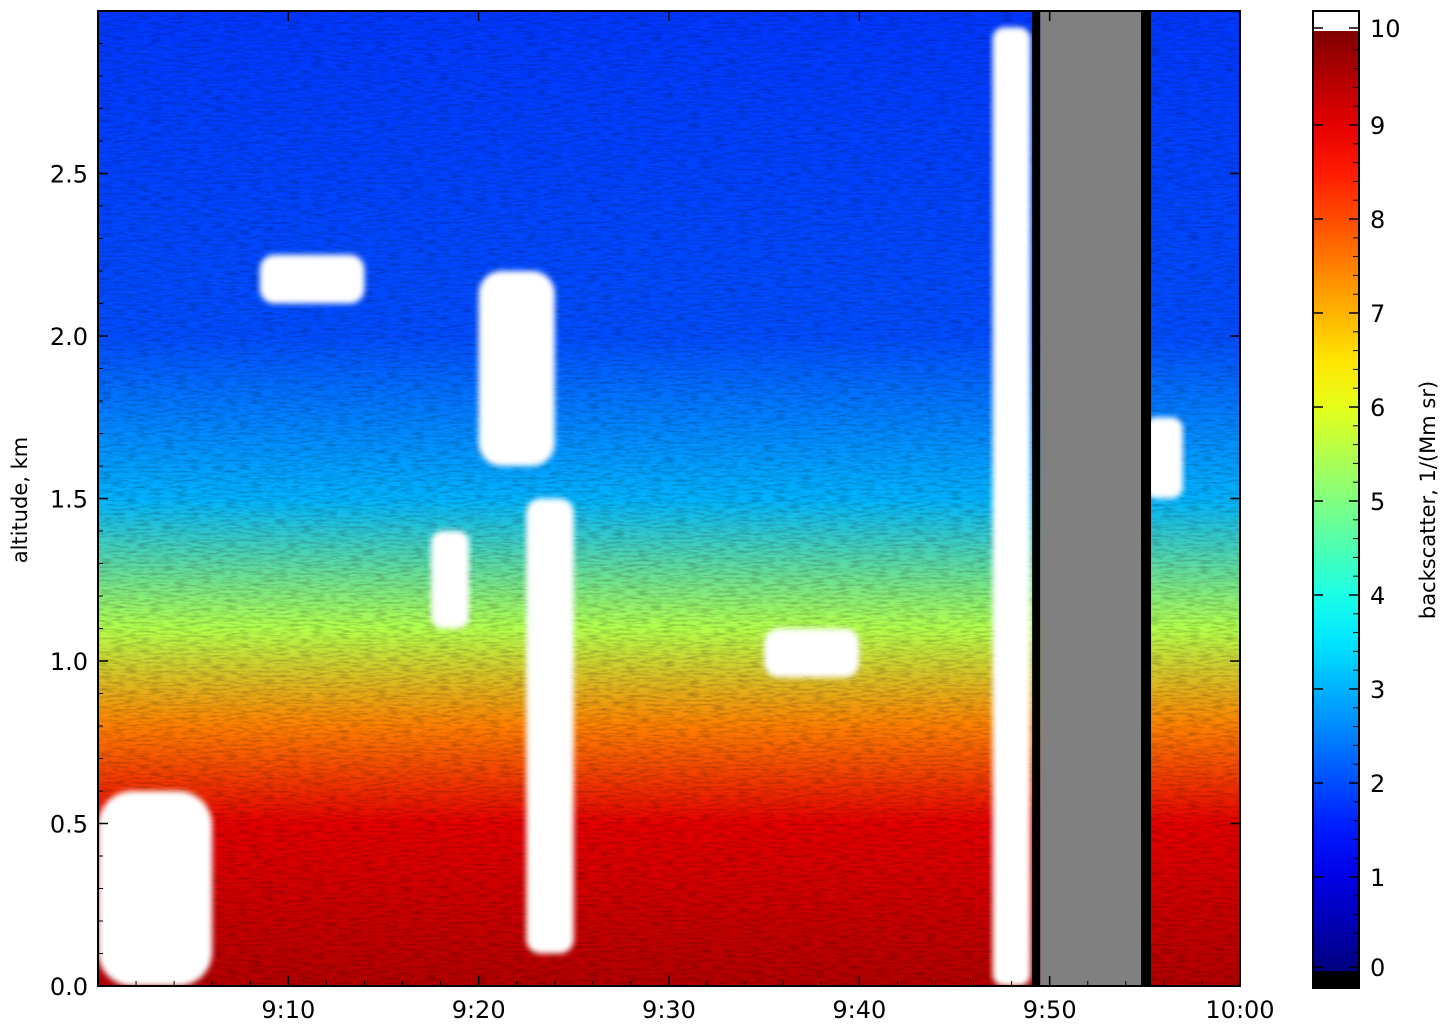 The image size is (1442, 1025). What do you see at coordinates (1377, 878) in the screenshot?
I see `colorbar-tick-label: 1` at bounding box center [1377, 878].